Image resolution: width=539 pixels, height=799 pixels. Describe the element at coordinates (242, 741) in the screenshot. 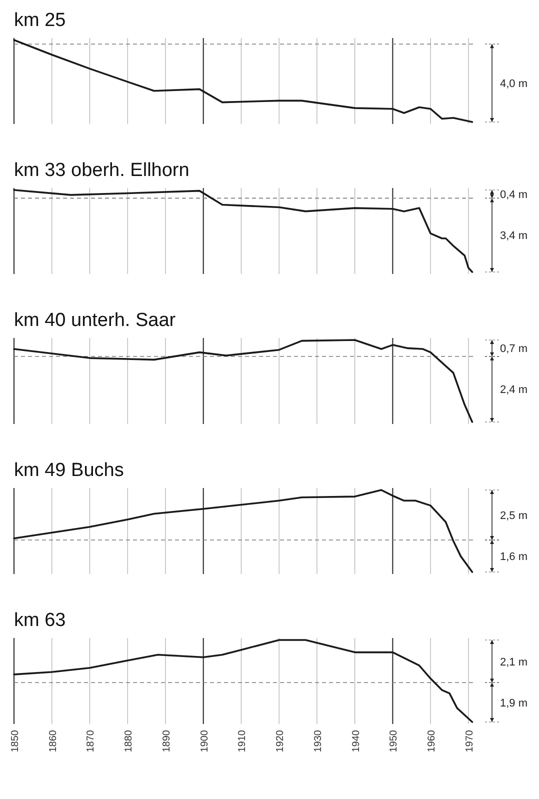

I see `x-tick-label: 1910` at that location.